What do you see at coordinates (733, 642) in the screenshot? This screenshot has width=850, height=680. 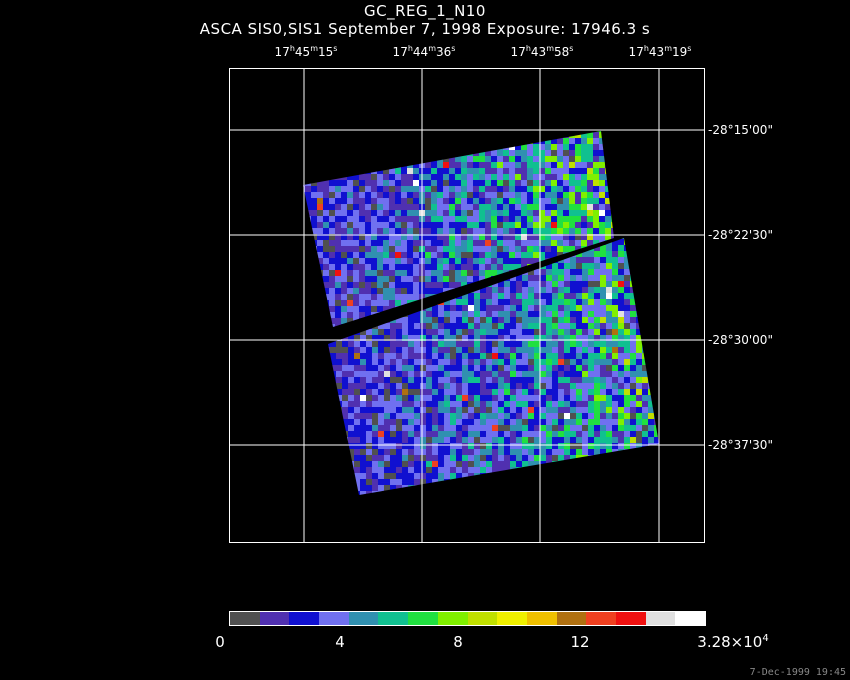 I see `colorbar-label-max: 3.28×104` at bounding box center [733, 642].